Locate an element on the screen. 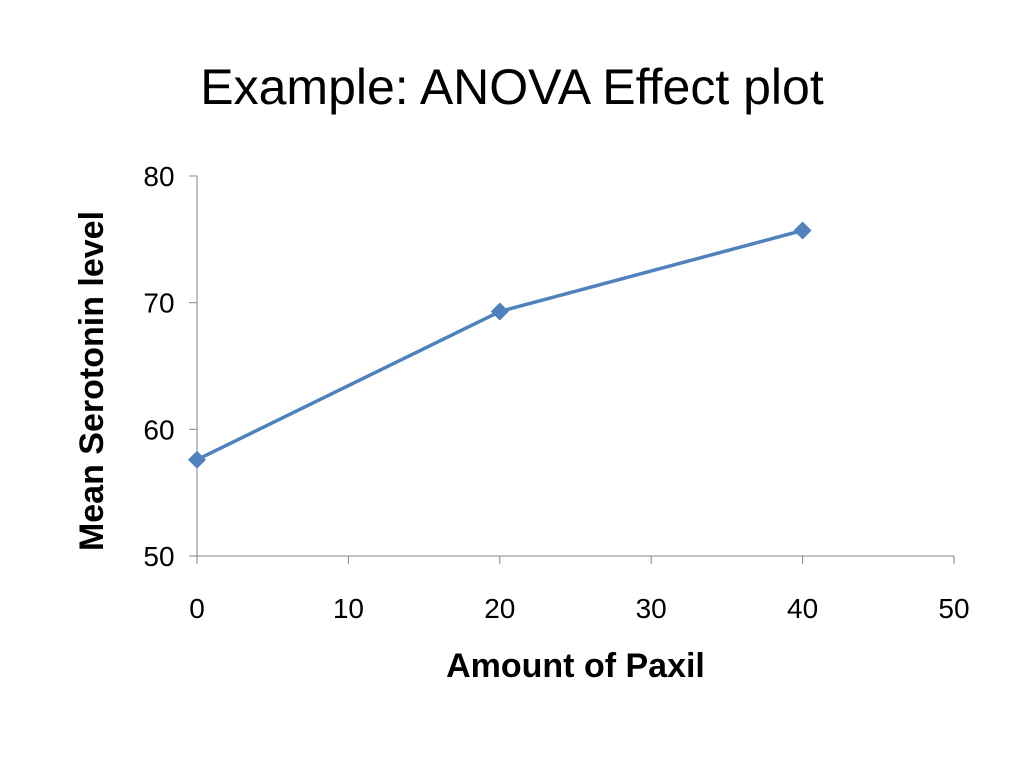 The height and width of the screenshot is (768, 1024). x-tick-label: 30 is located at coordinates (651, 608).